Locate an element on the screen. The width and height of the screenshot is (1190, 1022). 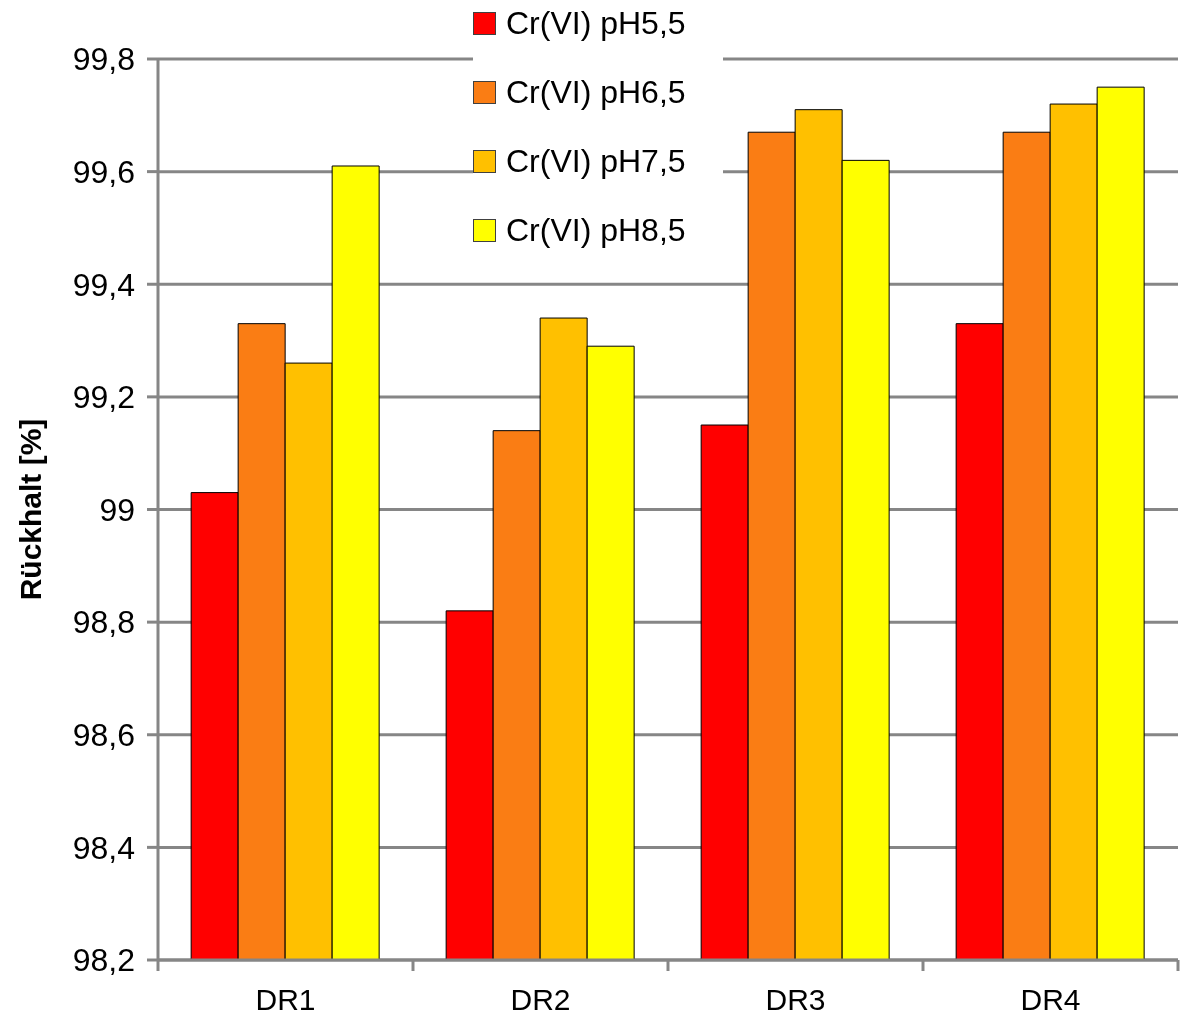
y-tick-label: 98,2 is located at coordinates (103, 960).